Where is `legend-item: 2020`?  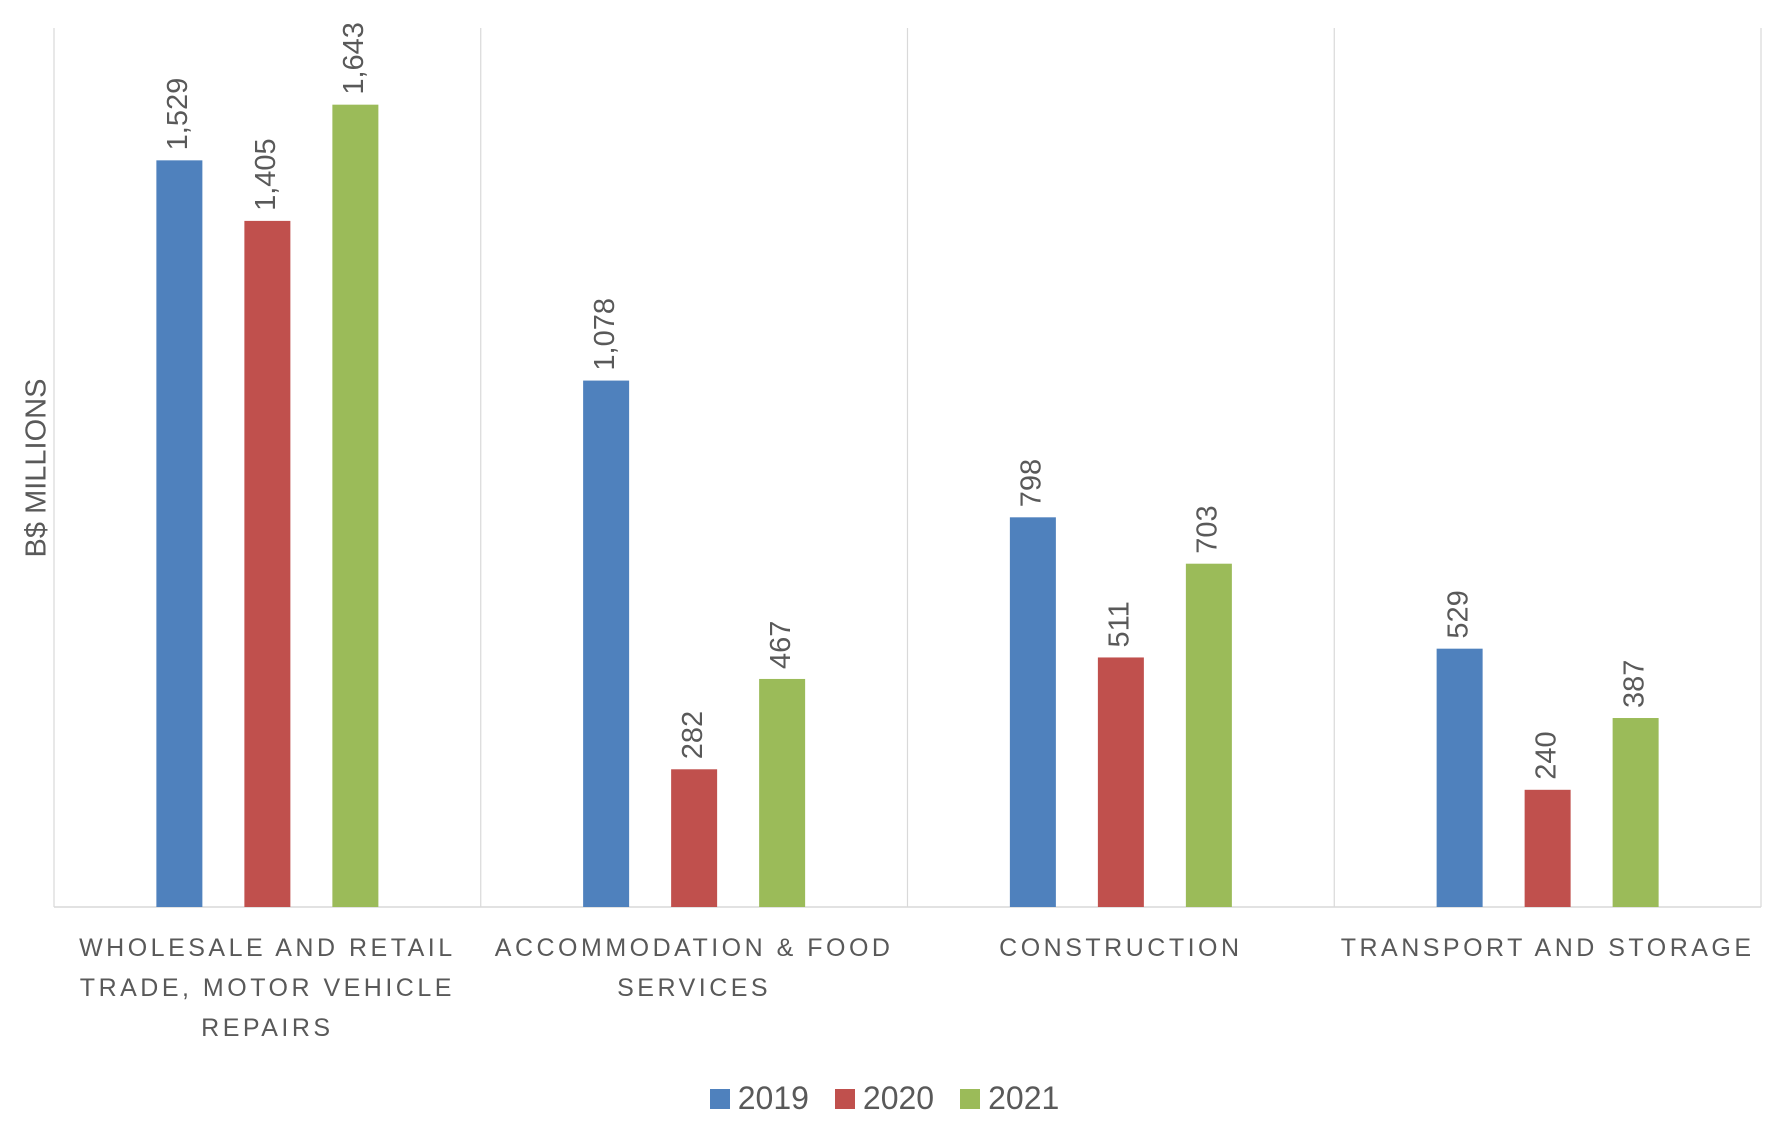 legend-item: 2020 is located at coordinates (884, 1098).